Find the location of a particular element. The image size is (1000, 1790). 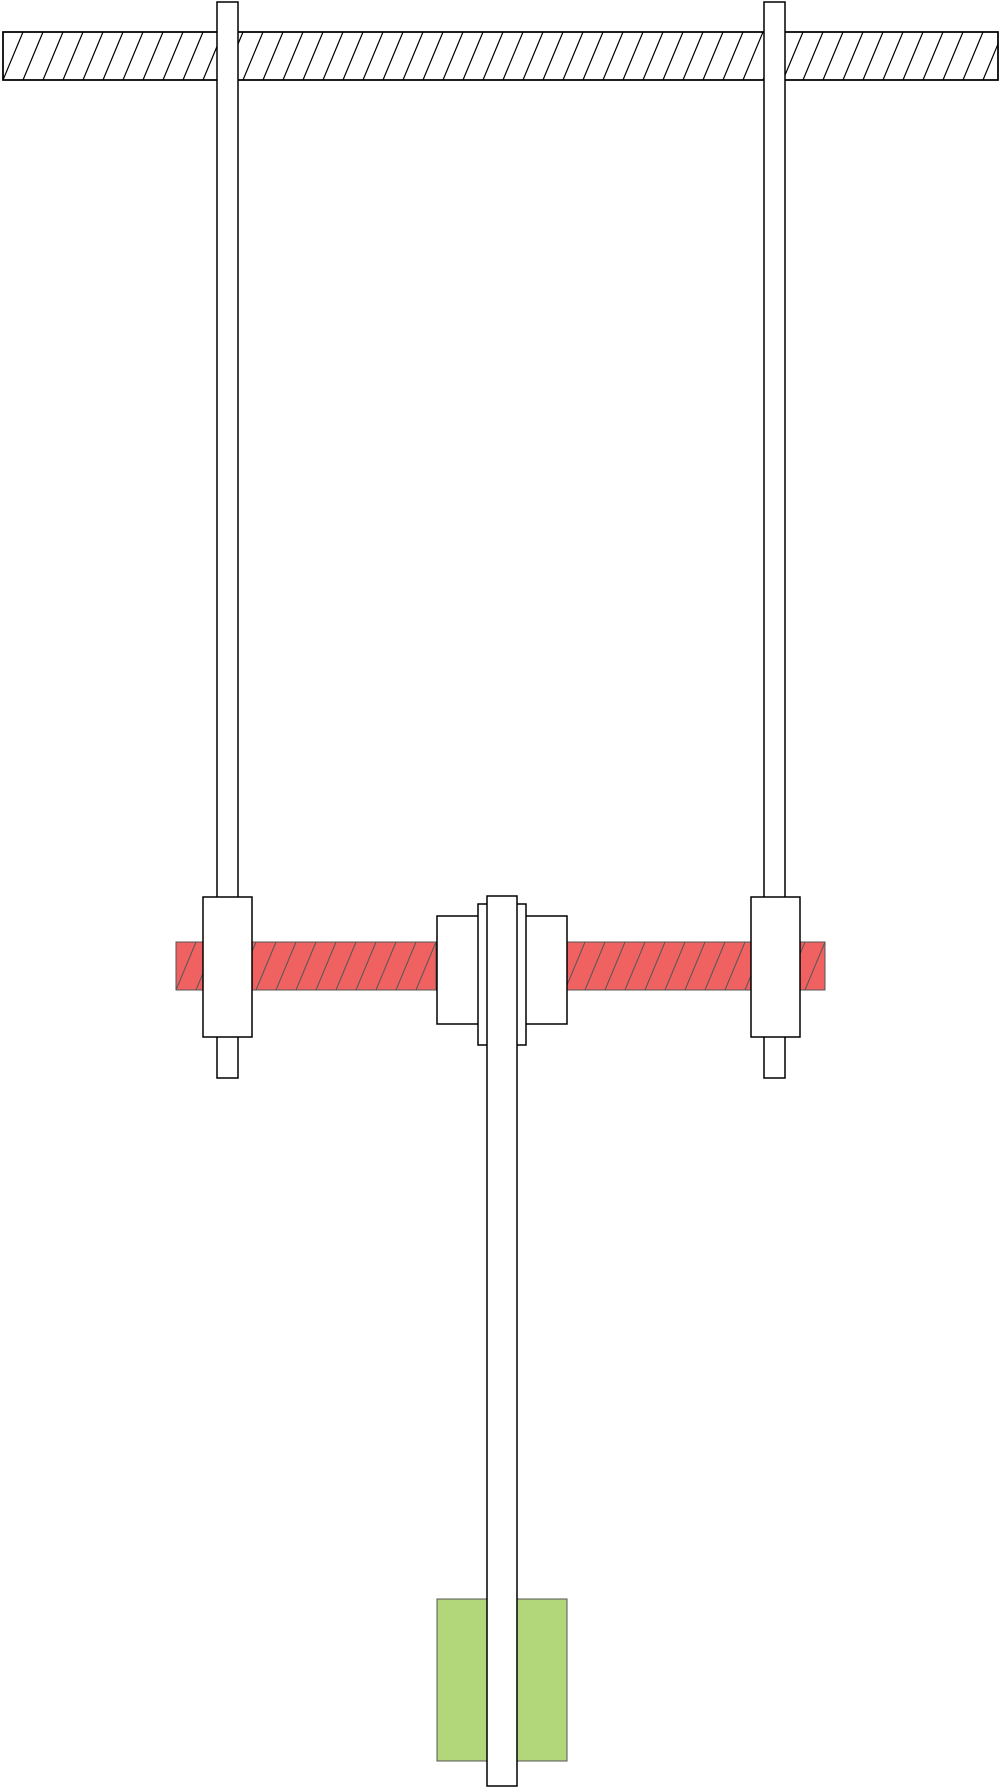

right-clamp-block is located at coordinates (775, 967).